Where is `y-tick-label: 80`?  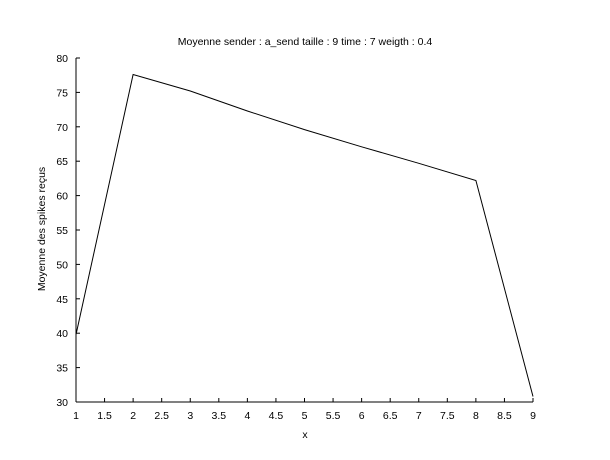
y-tick-label: 80 is located at coordinates (62, 59).